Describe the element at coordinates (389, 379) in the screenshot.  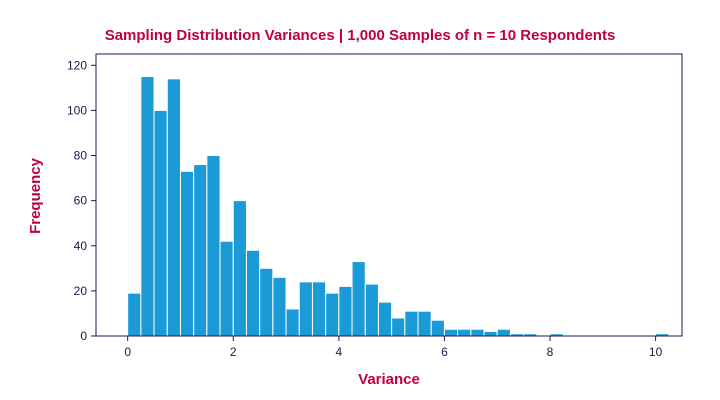
I see `x-axis-label: Variance` at that location.